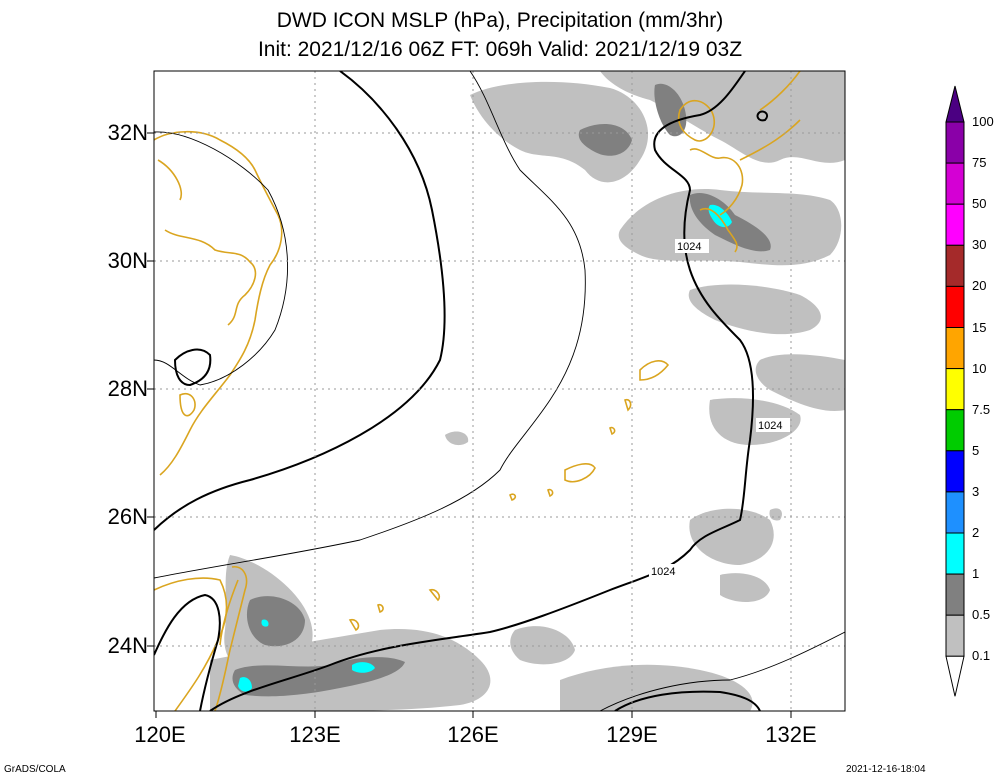  Describe the element at coordinates (127, 260) in the screenshot. I see `lat-label: 30N` at that location.